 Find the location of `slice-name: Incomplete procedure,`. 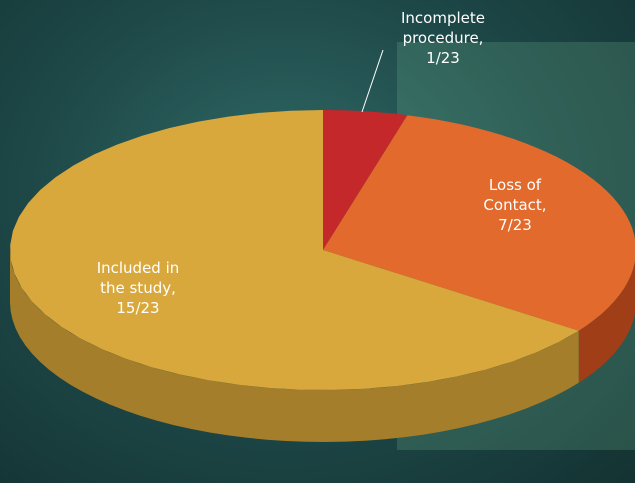

slice-name: Incomplete procedure, is located at coordinates (443, 28).